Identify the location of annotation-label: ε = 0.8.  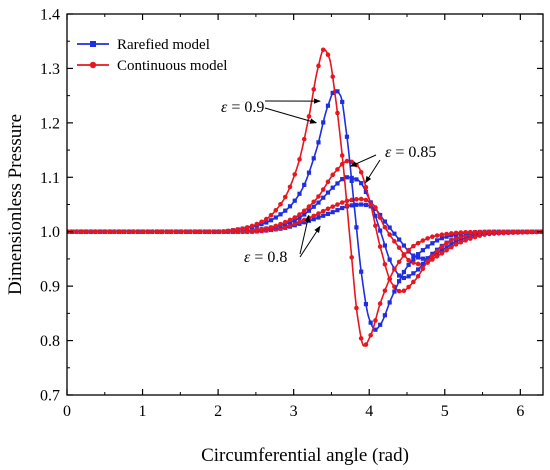
(265, 257).